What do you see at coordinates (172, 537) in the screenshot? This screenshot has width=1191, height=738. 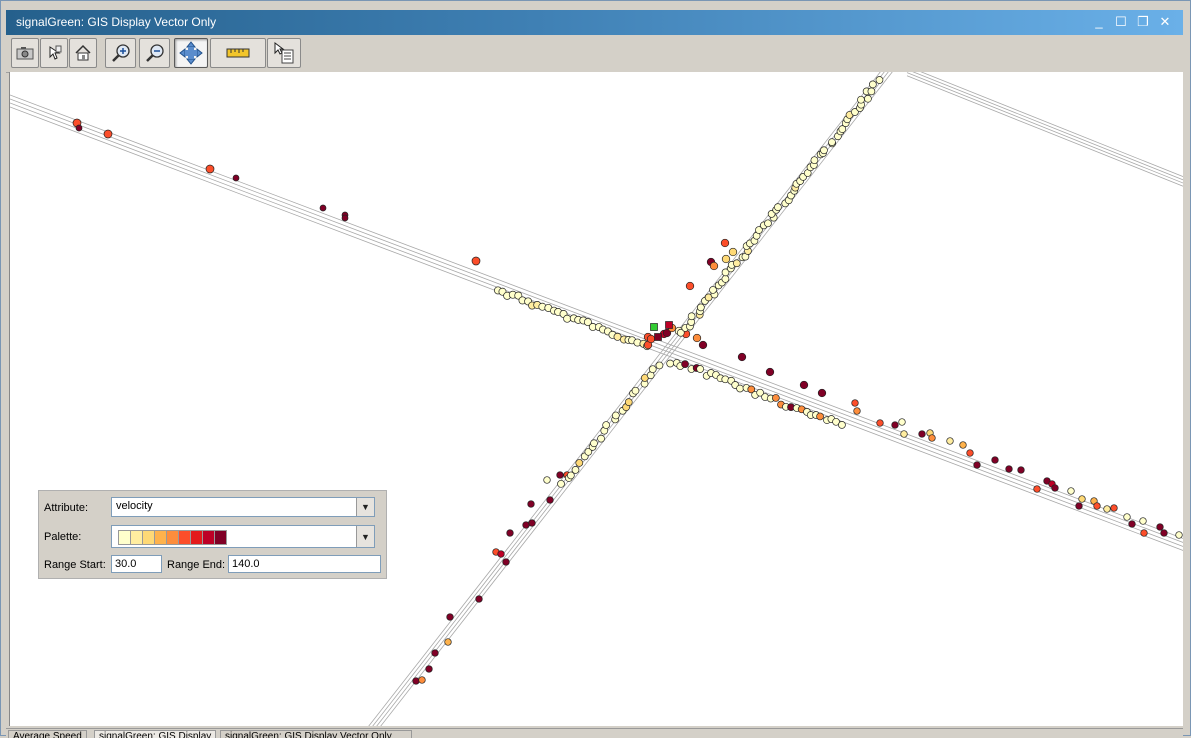 I see `palette-swatches` at bounding box center [172, 537].